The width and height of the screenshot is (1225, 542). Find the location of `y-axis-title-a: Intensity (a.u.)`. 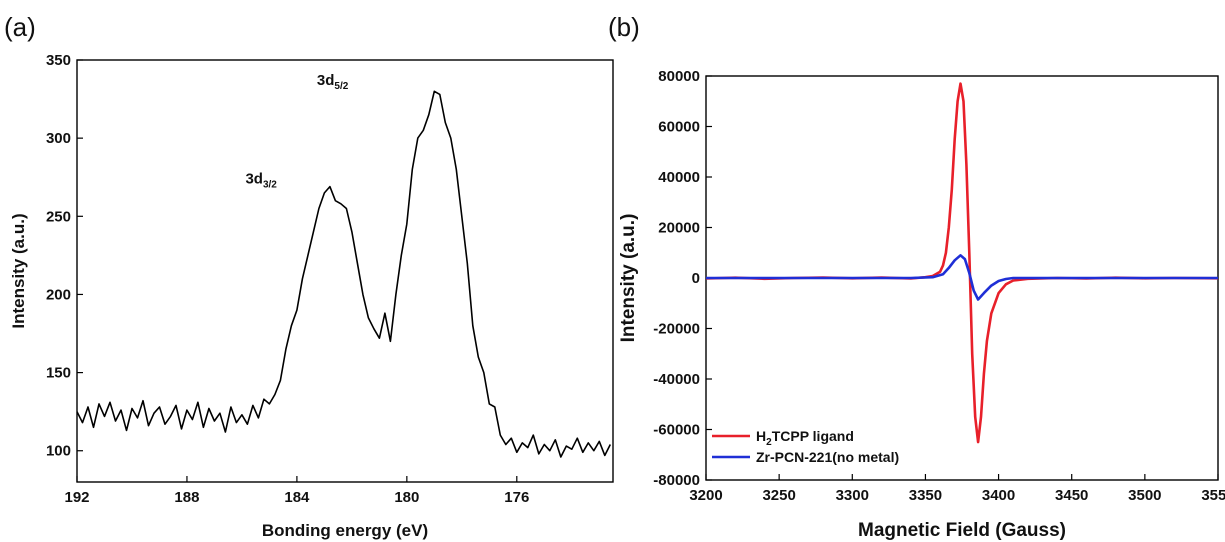

y-axis-title-a: Intensity (a.u.) is located at coordinates (18, 270).